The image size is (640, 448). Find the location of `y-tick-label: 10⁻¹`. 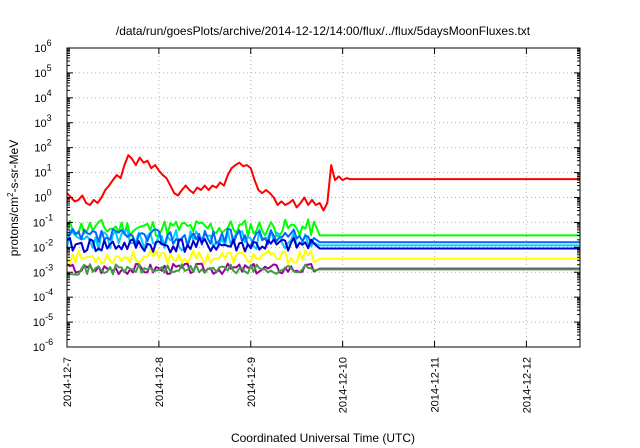

y-tick-label: 10⁻¹ is located at coordinates (43, 220).